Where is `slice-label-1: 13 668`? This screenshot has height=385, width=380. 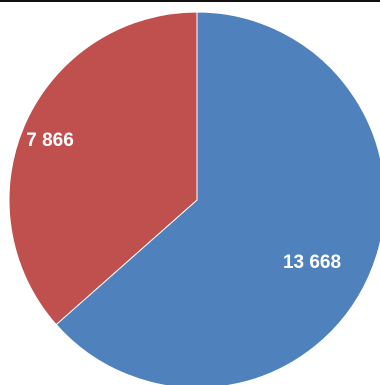 slice-label-1: 13 668 is located at coordinates (312, 262).